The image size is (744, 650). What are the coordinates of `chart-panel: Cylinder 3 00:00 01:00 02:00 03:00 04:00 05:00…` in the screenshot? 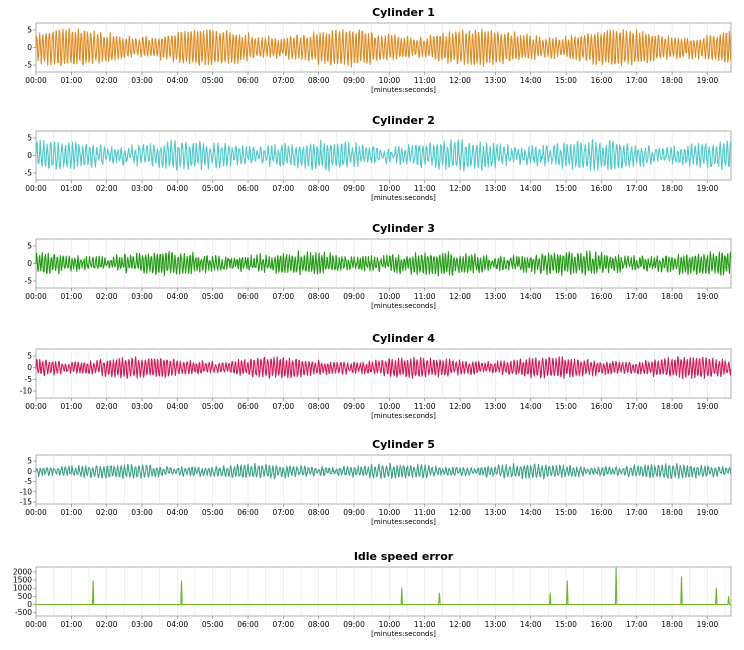 It's located at (378, 266).